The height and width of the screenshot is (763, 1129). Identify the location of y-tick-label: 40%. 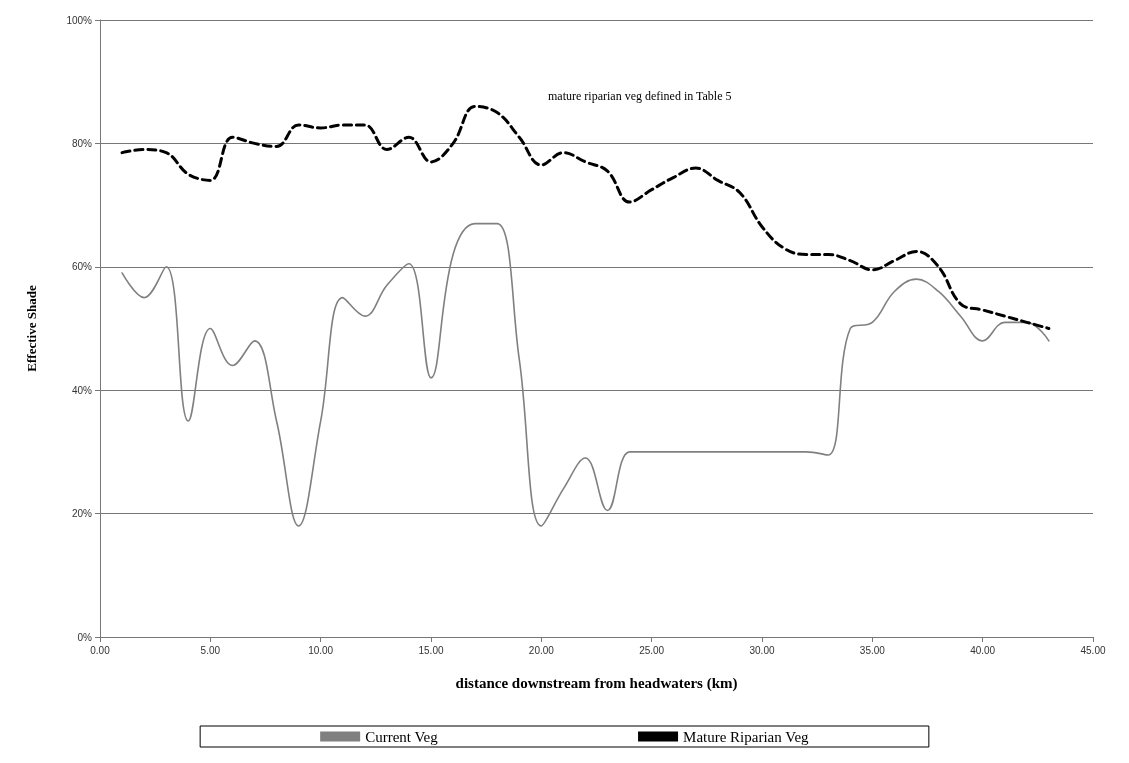
(82, 390).